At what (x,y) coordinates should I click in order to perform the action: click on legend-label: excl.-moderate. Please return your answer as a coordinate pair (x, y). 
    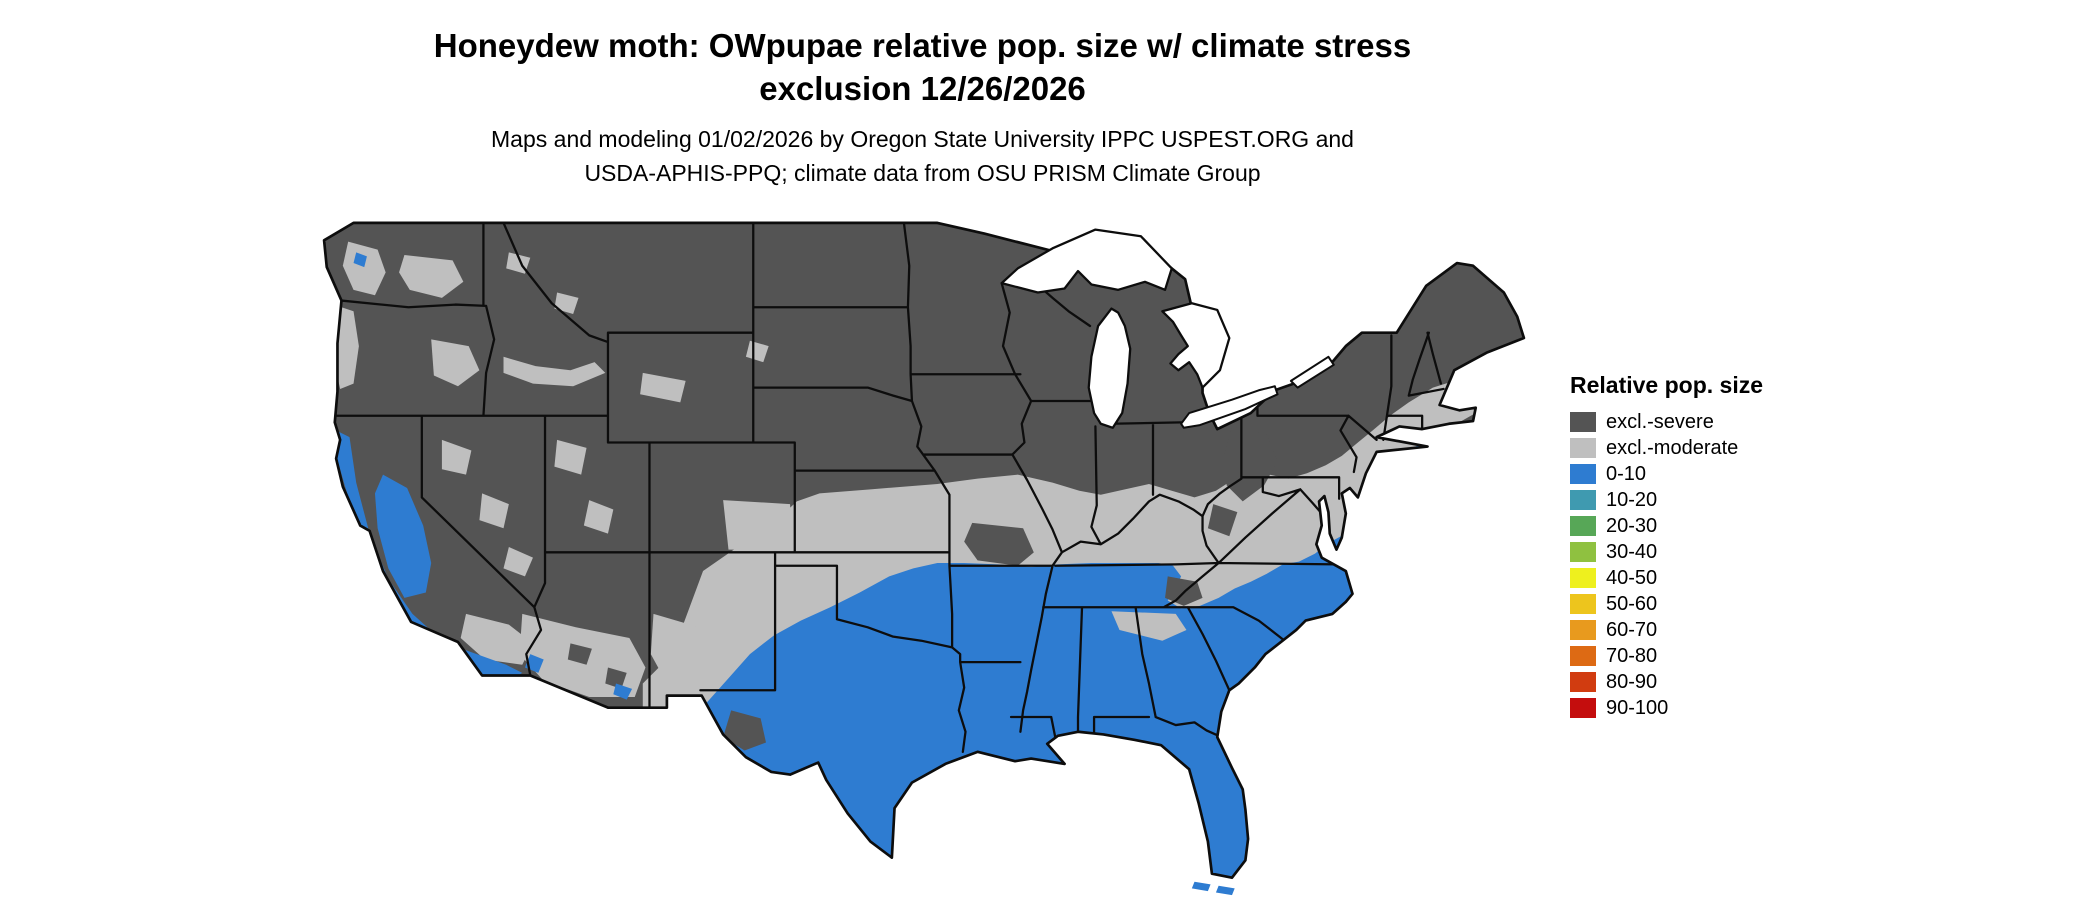
    Looking at the image, I should click on (1672, 447).